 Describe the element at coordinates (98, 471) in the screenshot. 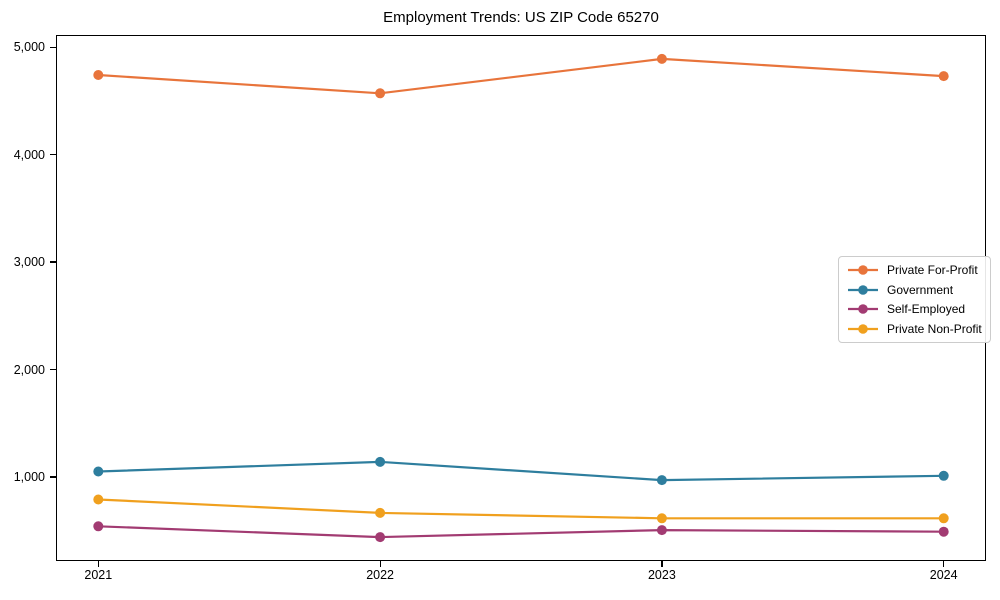

I see `data-point-government-2021: Government 2021: 1050` at that location.